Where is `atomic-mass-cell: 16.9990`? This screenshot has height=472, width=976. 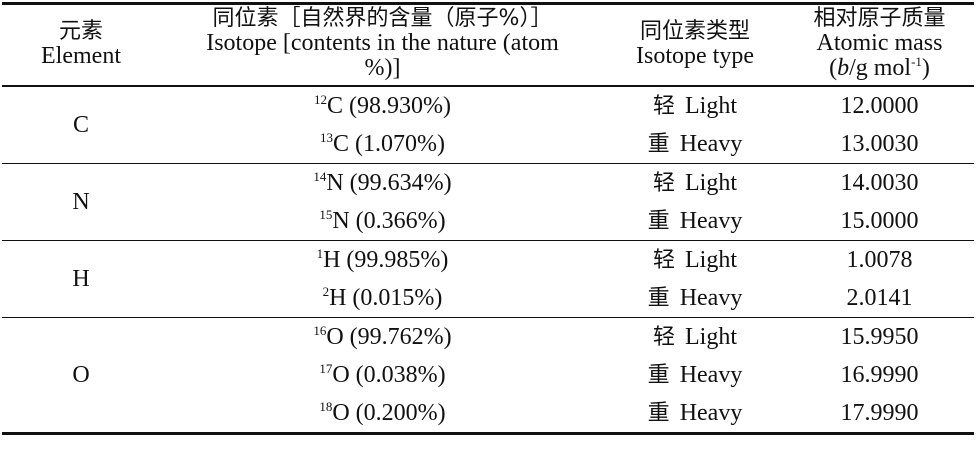
atomic-mass-cell: 16.9990 is located at coordinates (879, 375).